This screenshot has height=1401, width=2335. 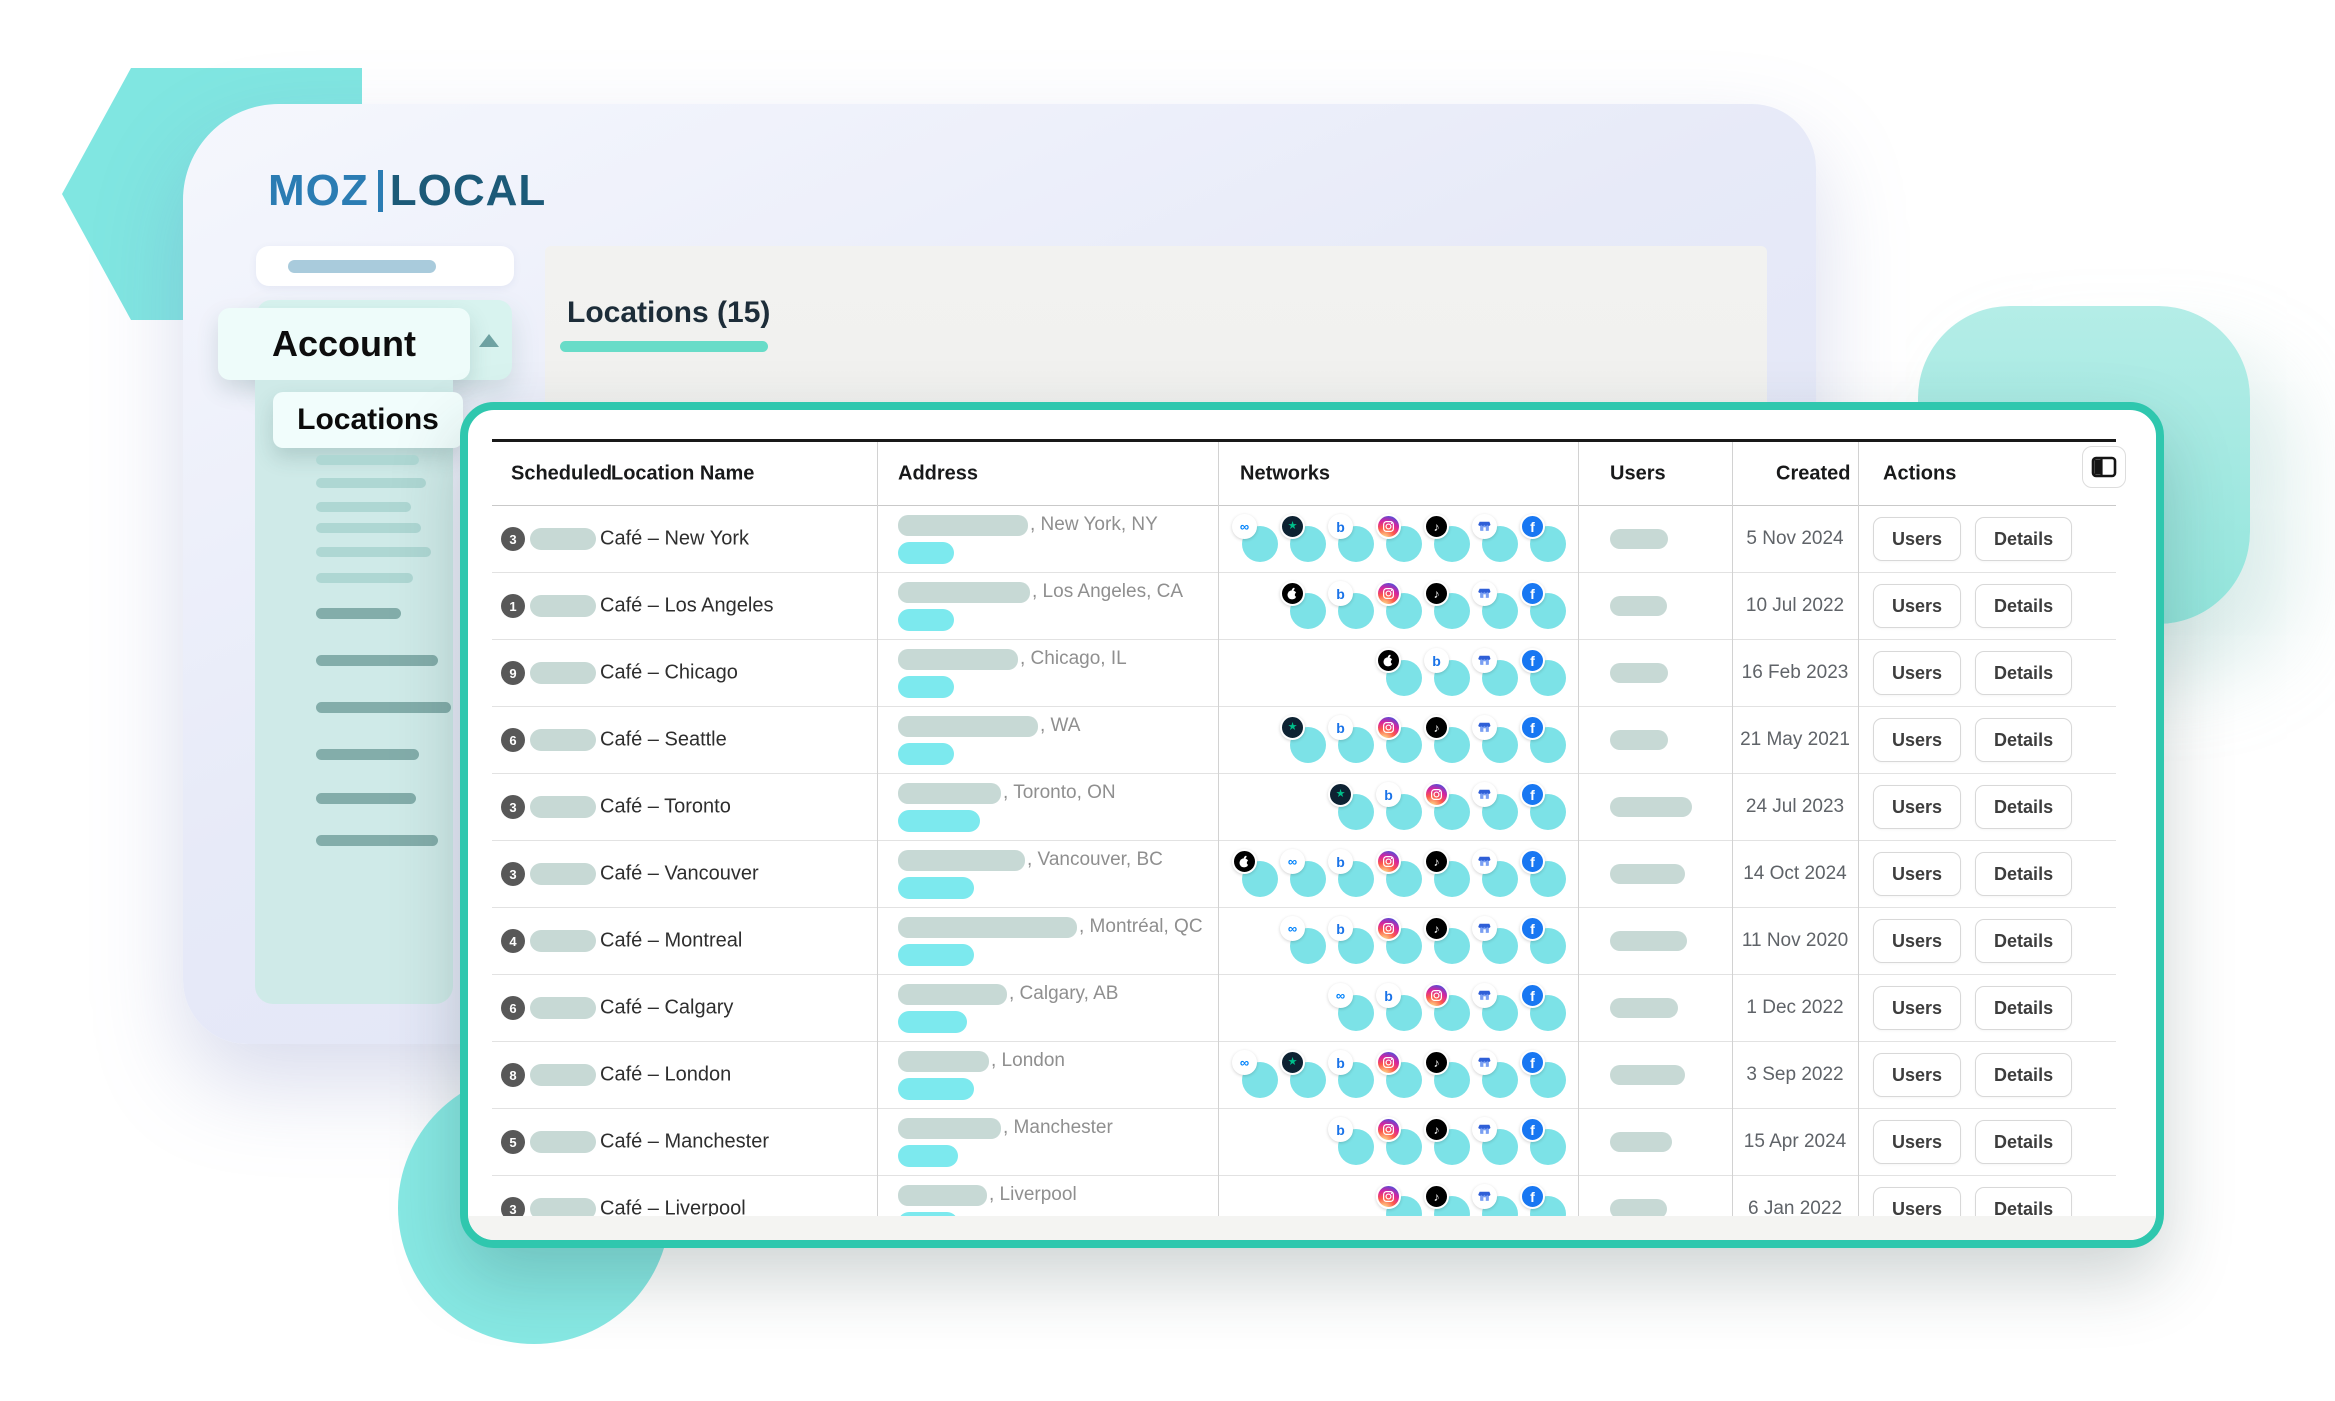 What do you see at coordinates (354, 692) in the screenshot?
I see `sidebar-submenu-panel` at bounding box center [354, 692].